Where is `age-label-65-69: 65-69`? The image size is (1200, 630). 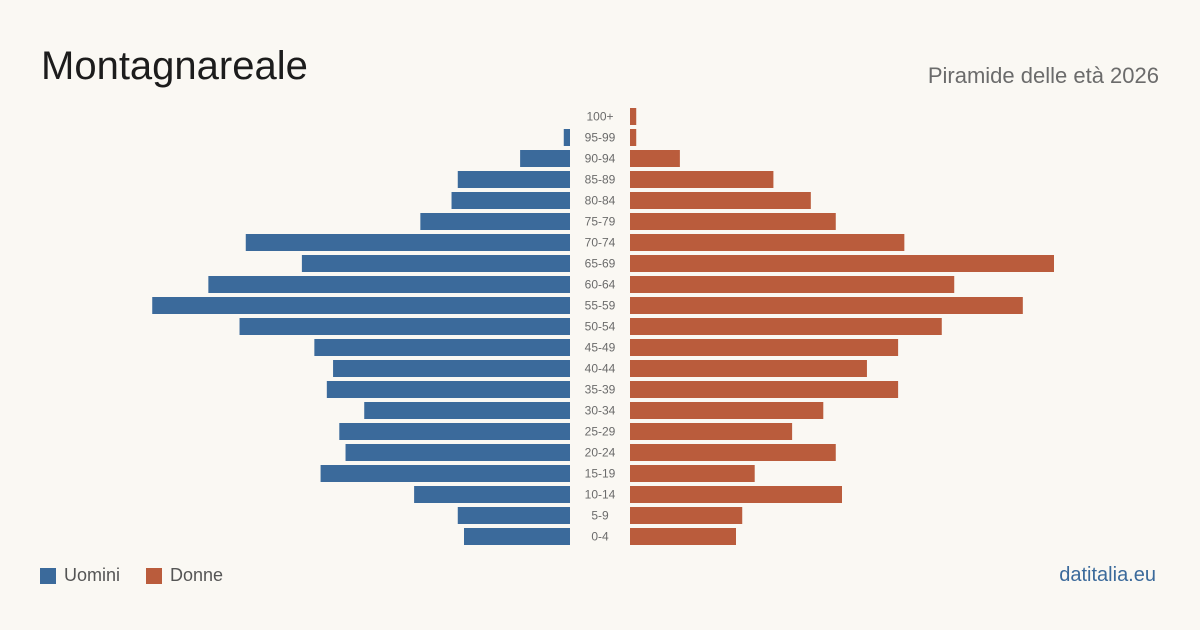 age-label-65-69: 65-69 is located at coordinates (600, 264).